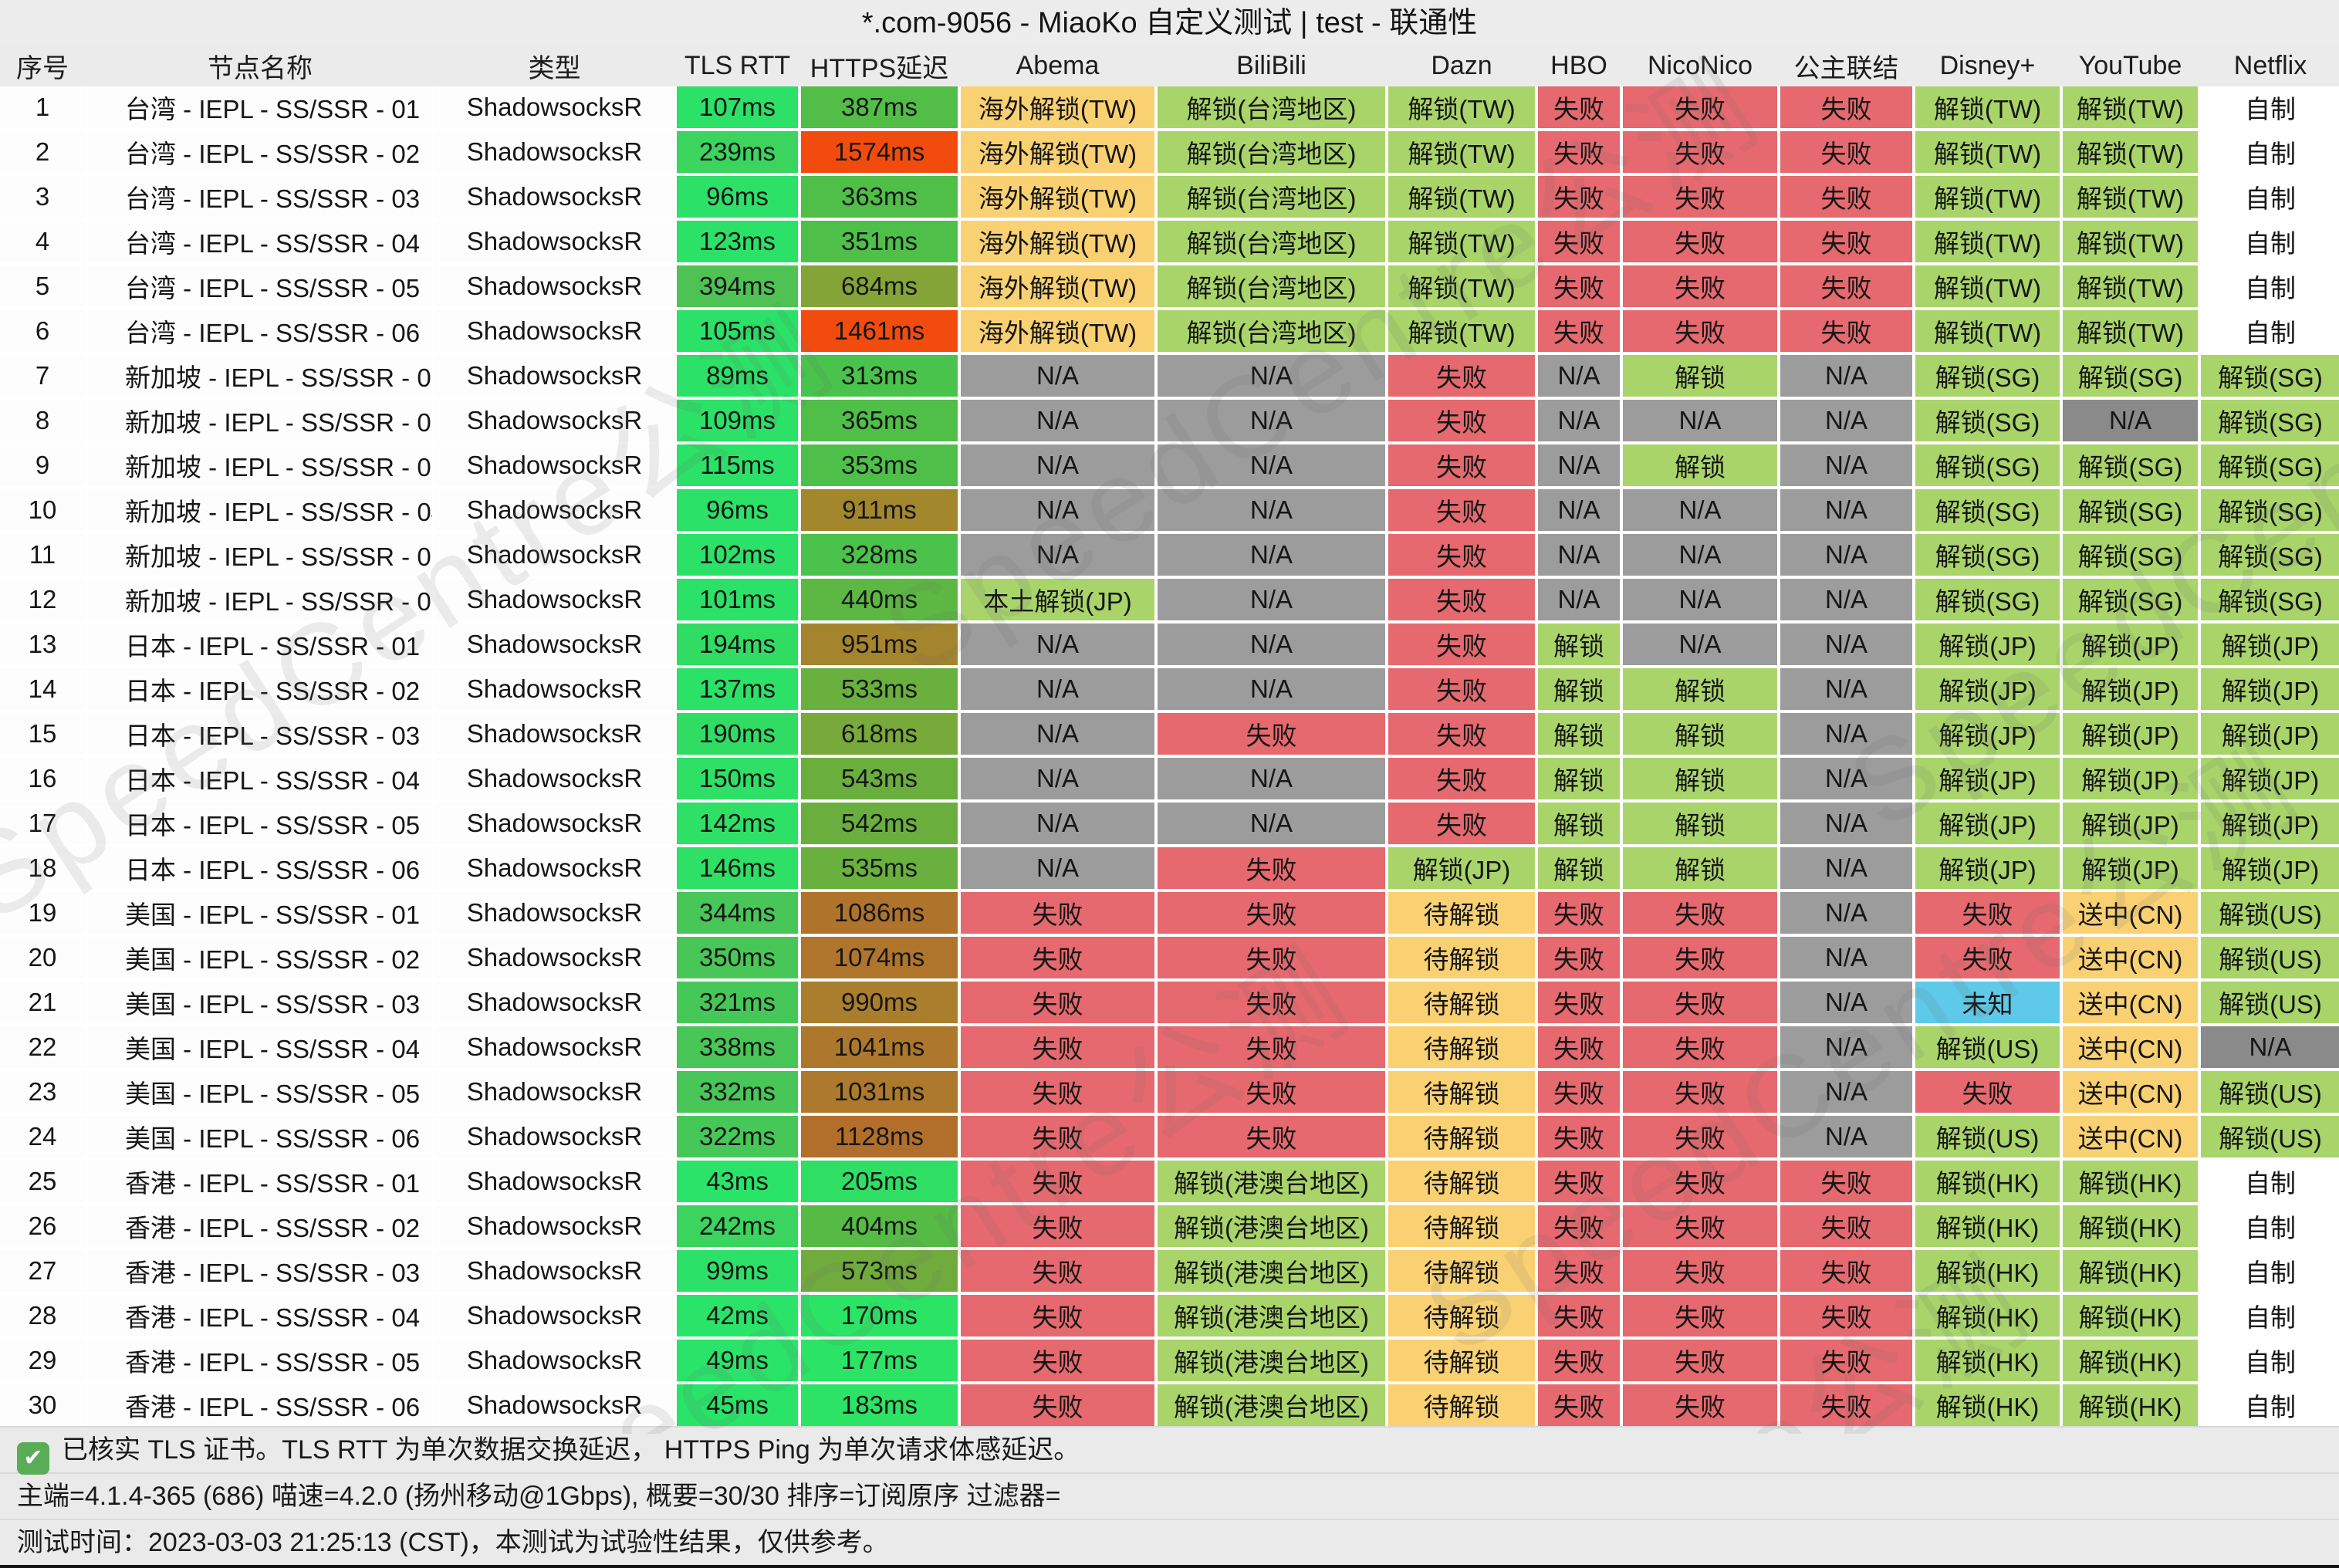 Image resolution: width=2339 pixels, height=1568 pixels. I want to click on node-name: 香港 - IEPL - SS/SSR - 01, so click(260, 1181).